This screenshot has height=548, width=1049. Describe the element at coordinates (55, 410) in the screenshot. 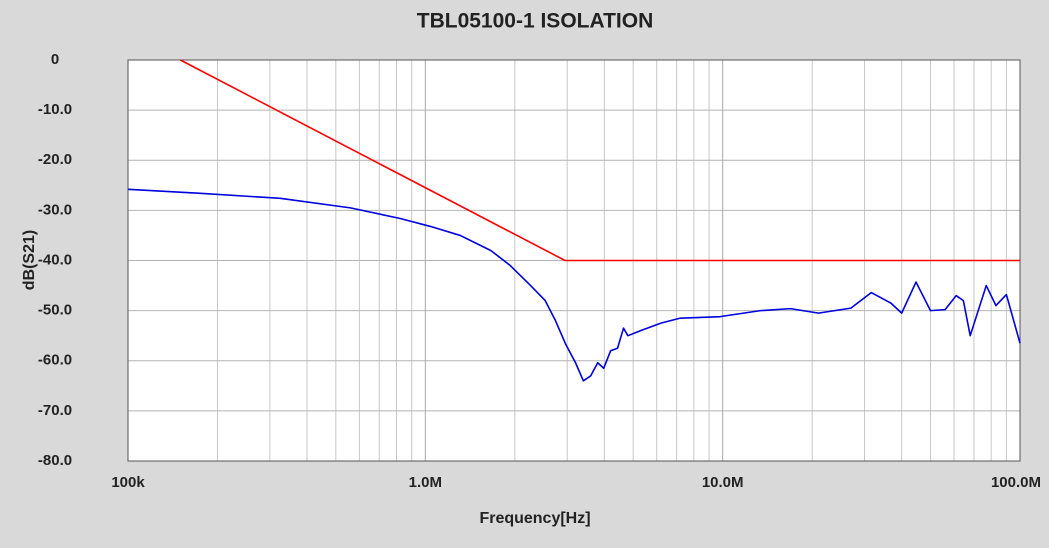

I see `y-tick-label: -70.0` at that location.